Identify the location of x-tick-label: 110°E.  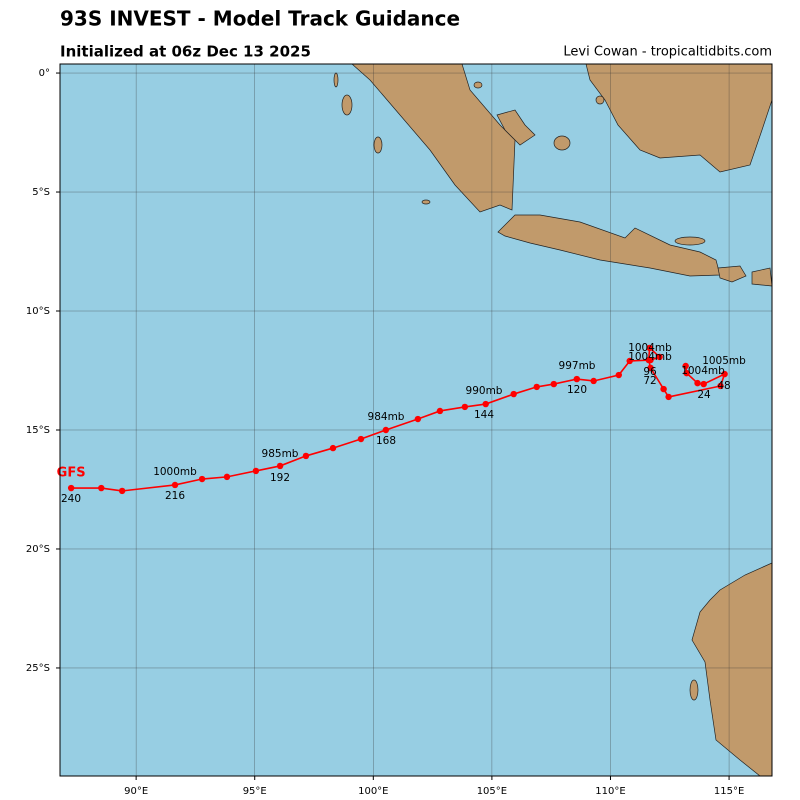
(610, 791).